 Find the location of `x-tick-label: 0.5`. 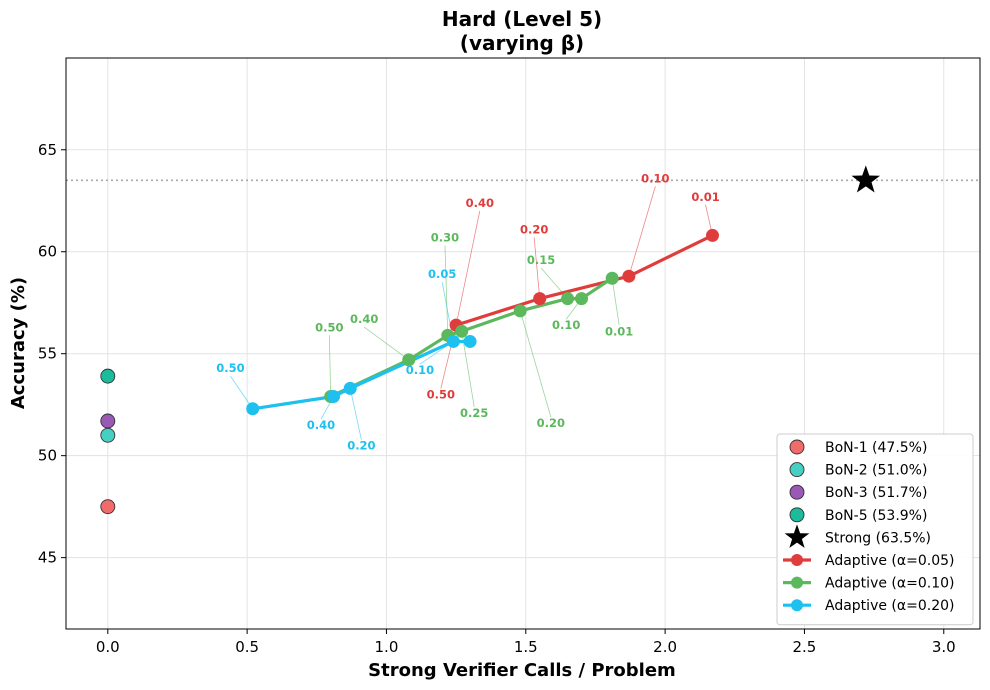

x-tick-label: 0.5 is located at coordinates (247, 647).